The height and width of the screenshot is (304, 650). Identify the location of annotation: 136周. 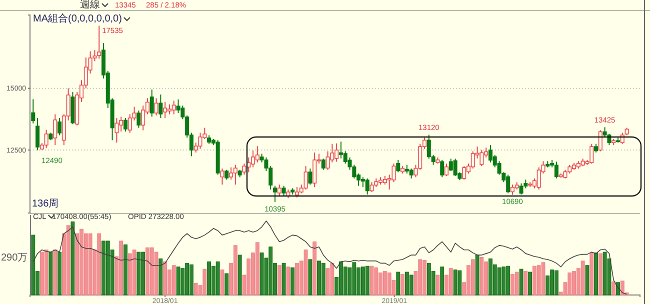
(45, 204).